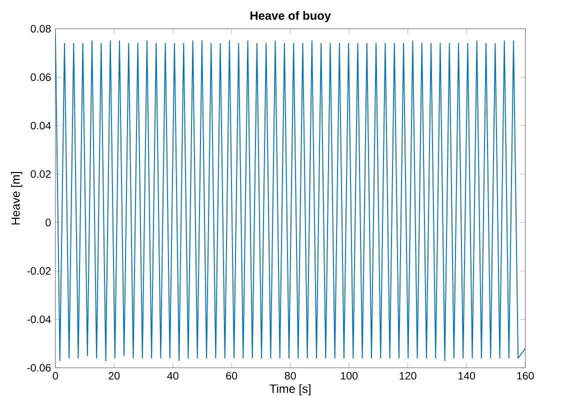 Image resolution: width=562 pixels, height=404 pixels. Describe the element at coordinates (408, 376) in the screenshot. I see `x-tick-label: 120` at that location.